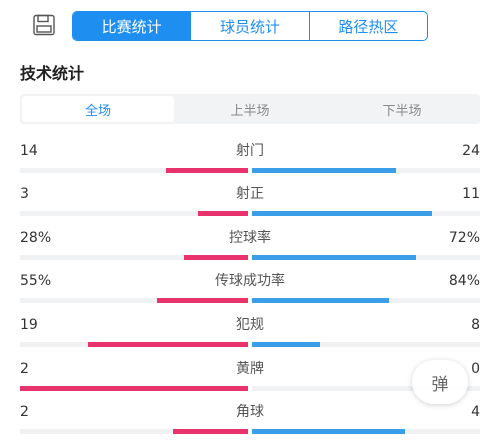 The width and height of the screenshot is (500, 447). I want to click on stat-home-value: 19, so click(29, 325).